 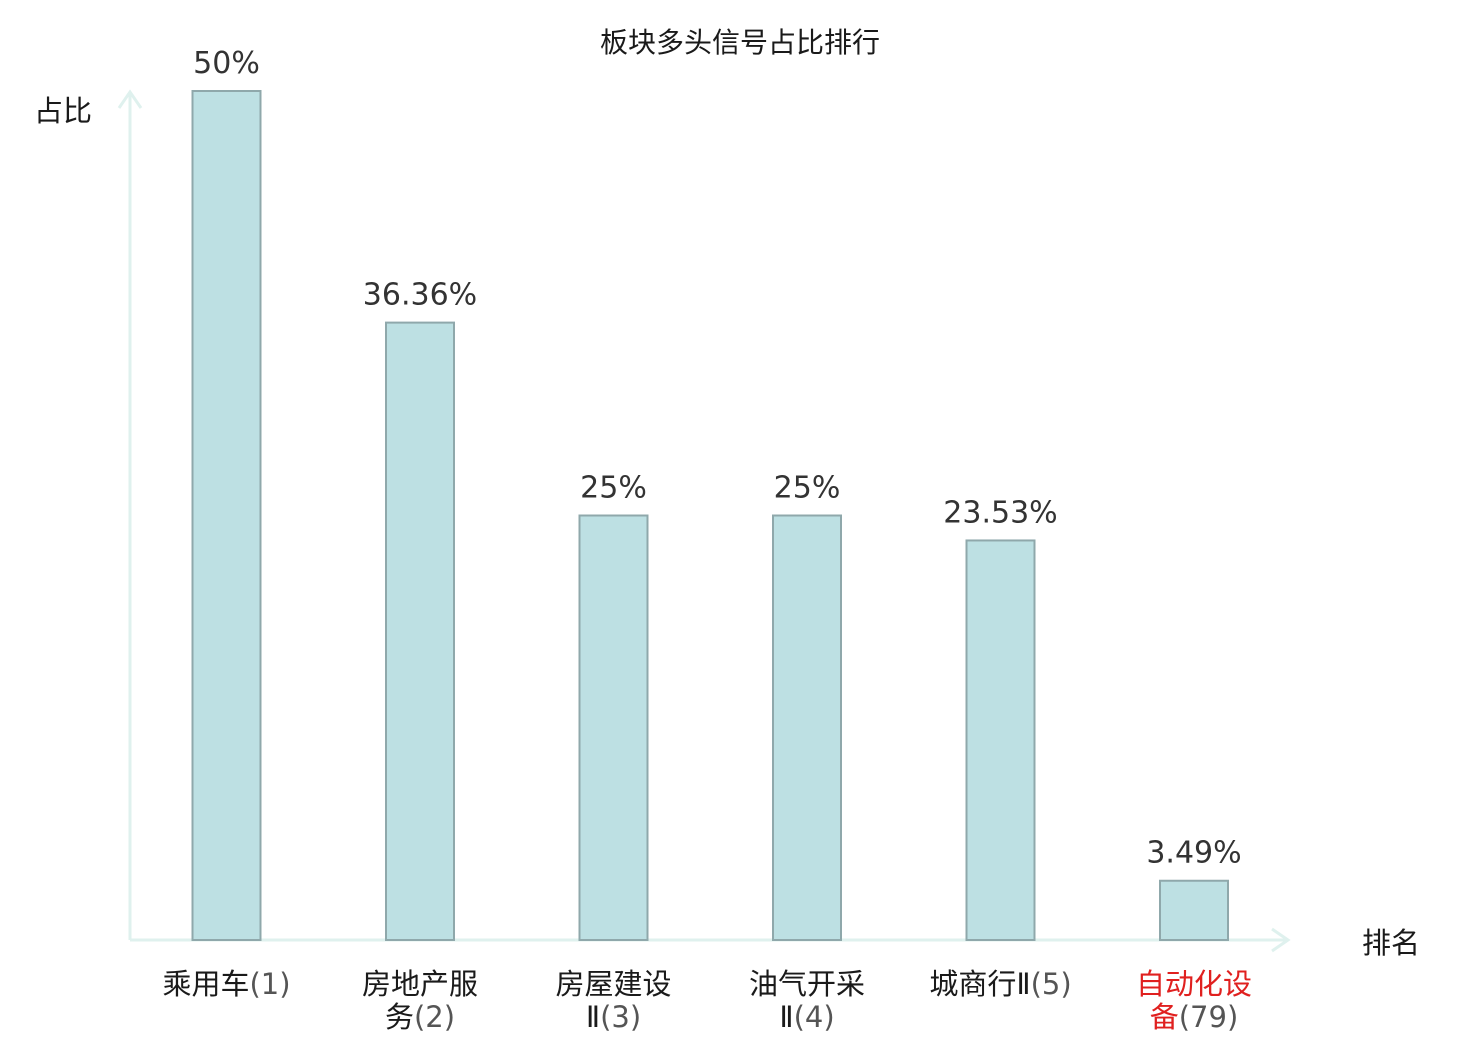 I want to click on chart-title: 板块多头信号占比排行, so click(x=740, y=42).